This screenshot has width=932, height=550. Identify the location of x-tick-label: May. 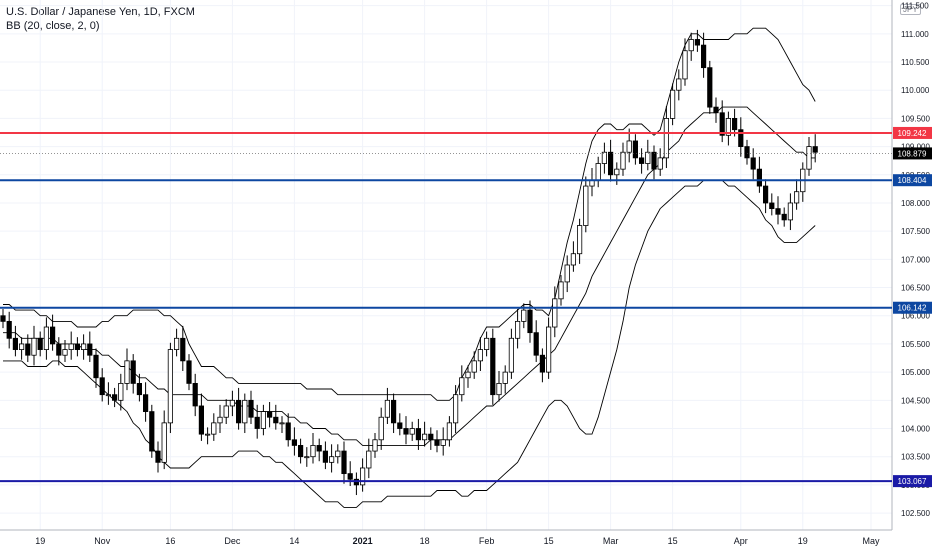
(871, 541).